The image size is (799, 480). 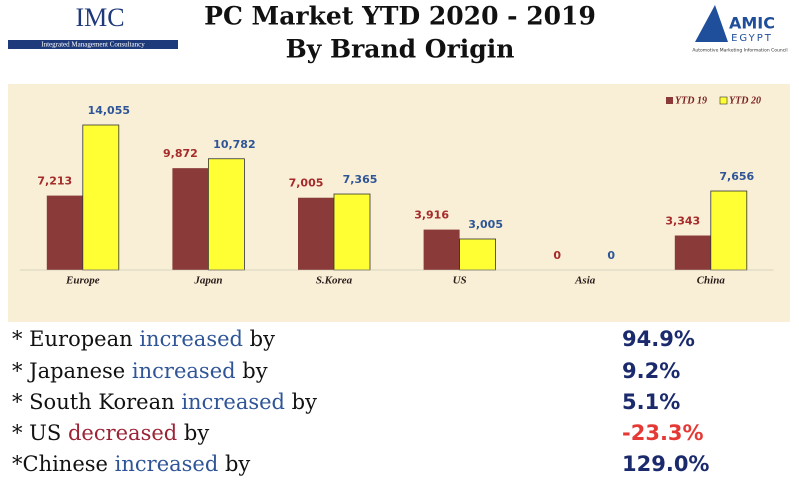 What do you see at coordinates (691, 100) in the screenshot?
I see `legend-label: YTD 19` at bounding box center [691, 100].